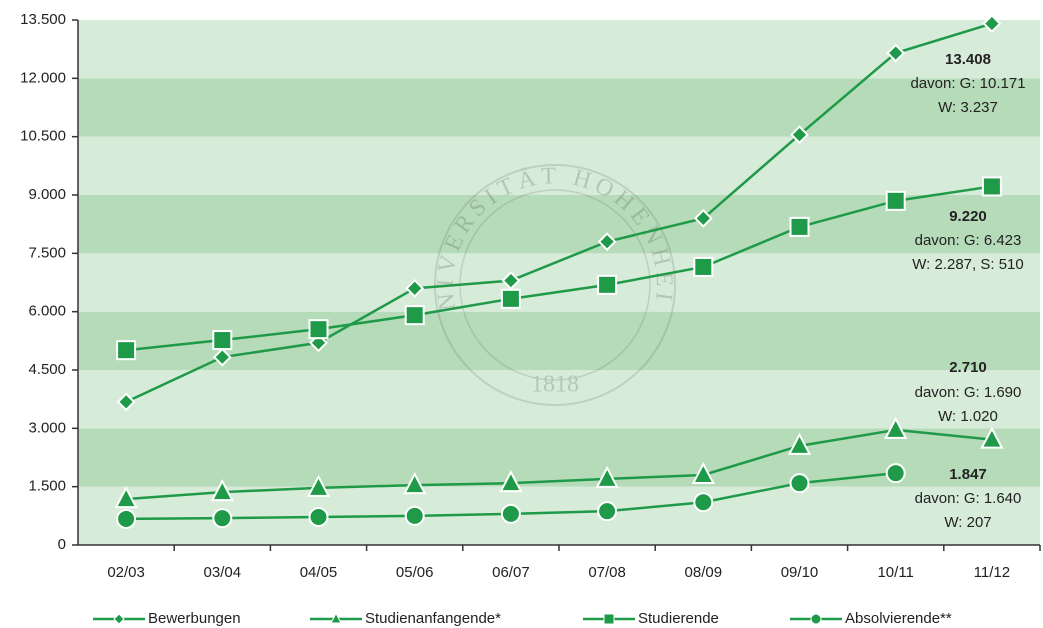 The image size is (1043, 628). Describe the element at coordinates (800, 572) in the screenshot. I see `x-tick-label: 09/10` at that location.